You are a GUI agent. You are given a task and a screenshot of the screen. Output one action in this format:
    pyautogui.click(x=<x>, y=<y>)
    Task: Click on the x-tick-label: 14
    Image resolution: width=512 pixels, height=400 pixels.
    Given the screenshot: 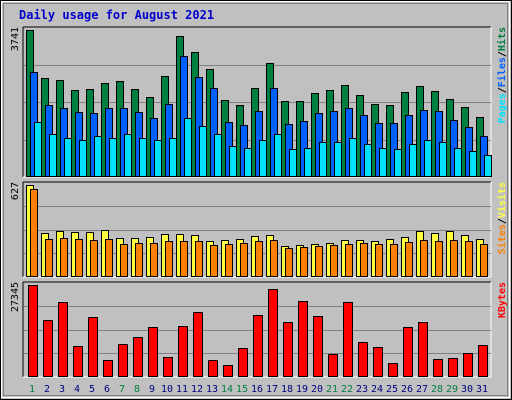 What is the action you would take?
    pyautogui.click(x=227, y=389)
    